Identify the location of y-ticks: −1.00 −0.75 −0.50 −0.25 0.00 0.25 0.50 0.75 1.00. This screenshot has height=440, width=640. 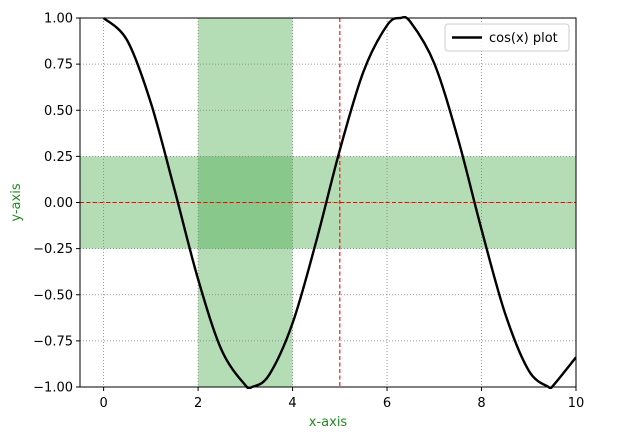
(56, 204).